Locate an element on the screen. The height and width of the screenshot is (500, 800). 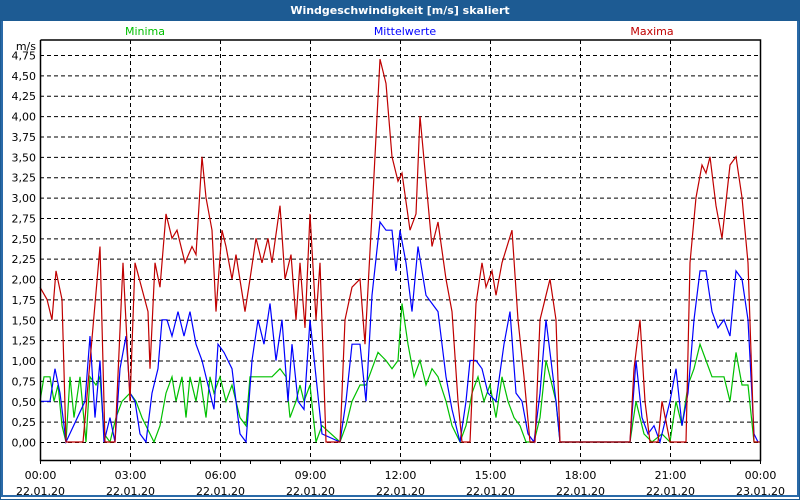
y-tick-label: 0,50 is located at coordinates (24, 402).